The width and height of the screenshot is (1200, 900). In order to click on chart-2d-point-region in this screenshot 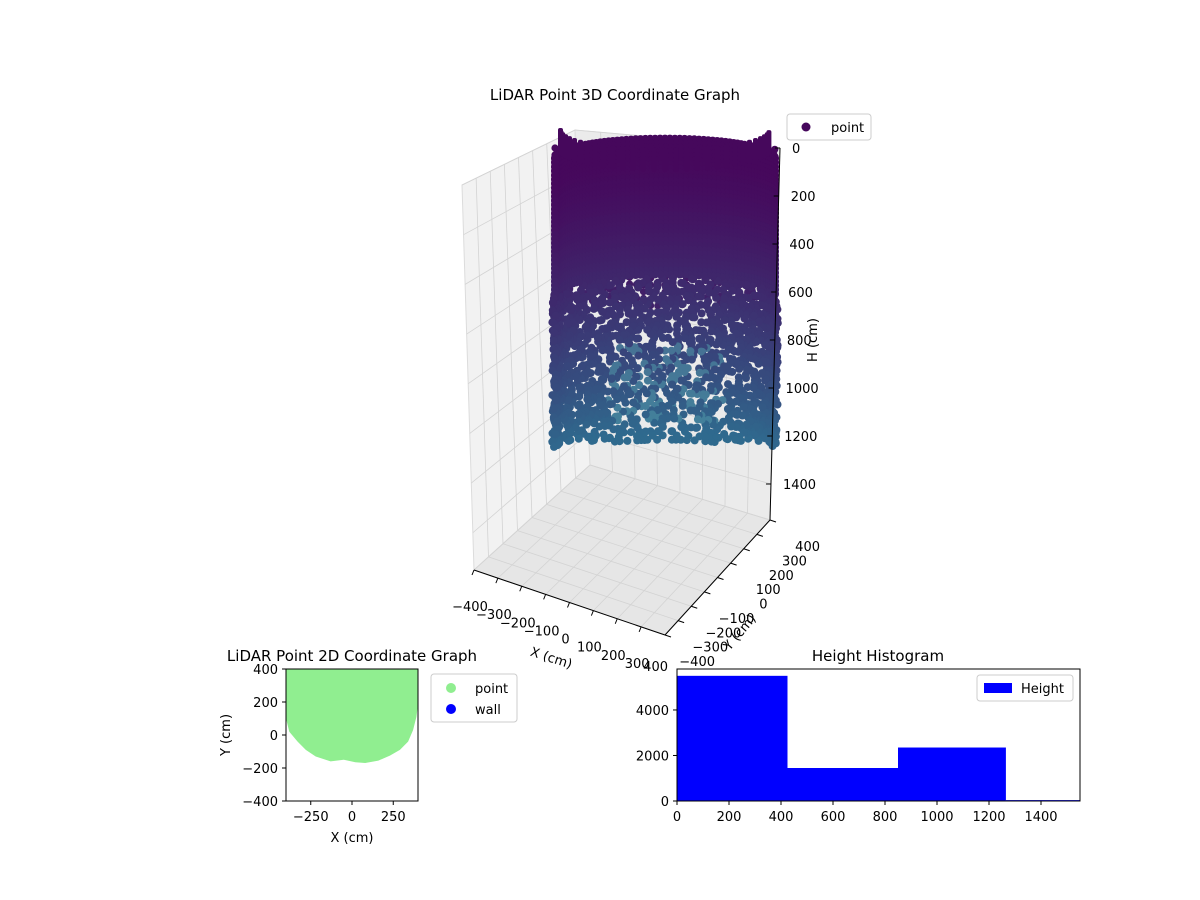, I will do `click(352, 716)`.